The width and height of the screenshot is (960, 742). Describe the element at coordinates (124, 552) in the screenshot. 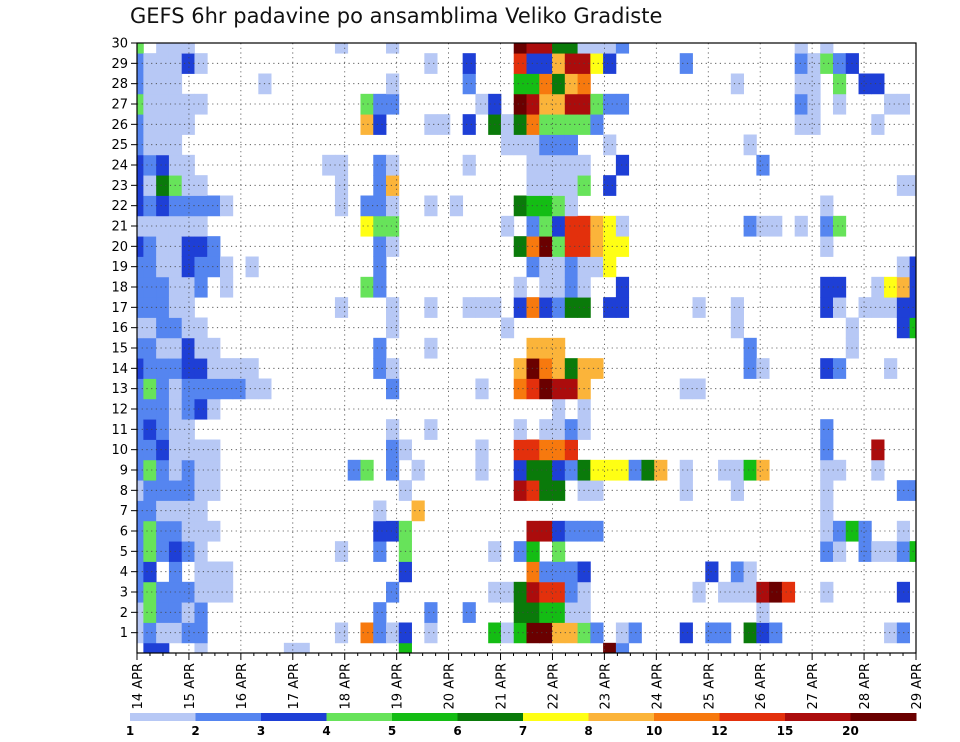

I see `y-tick-label: 5` at that location.